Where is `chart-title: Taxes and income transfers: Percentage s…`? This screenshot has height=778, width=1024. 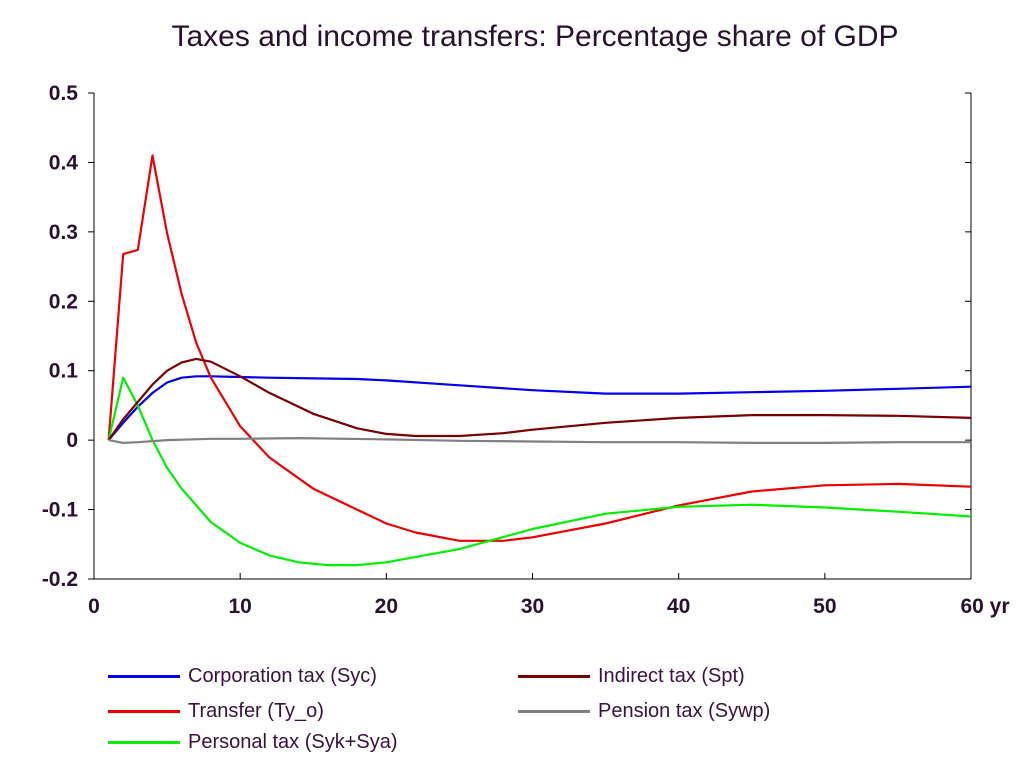 chart-title: Taxes and income transfers: Percentage s… is located at coordinates (535, 36).